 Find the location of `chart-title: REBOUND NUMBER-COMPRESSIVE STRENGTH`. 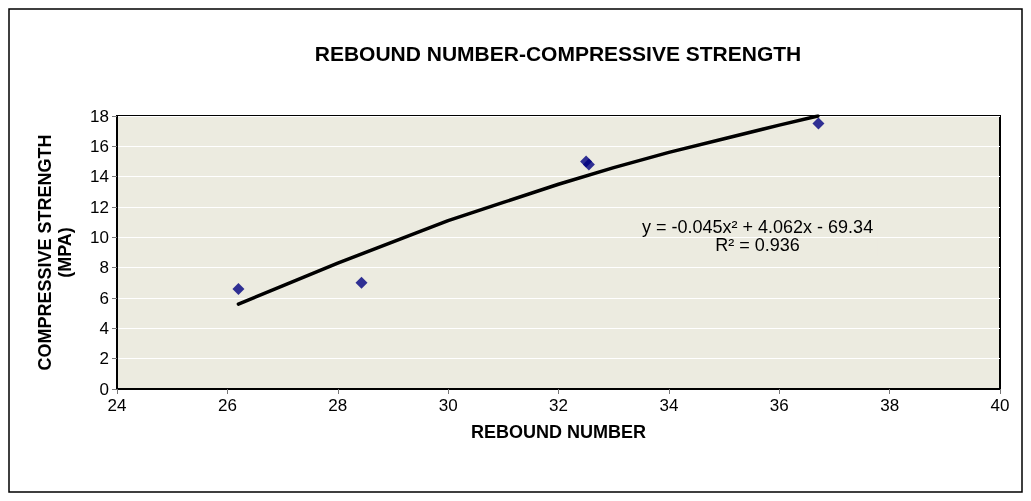

chart-title: REBOUND NUMBER-COMPRESSIVE STRENGTH is located at coordinates (558, 53).